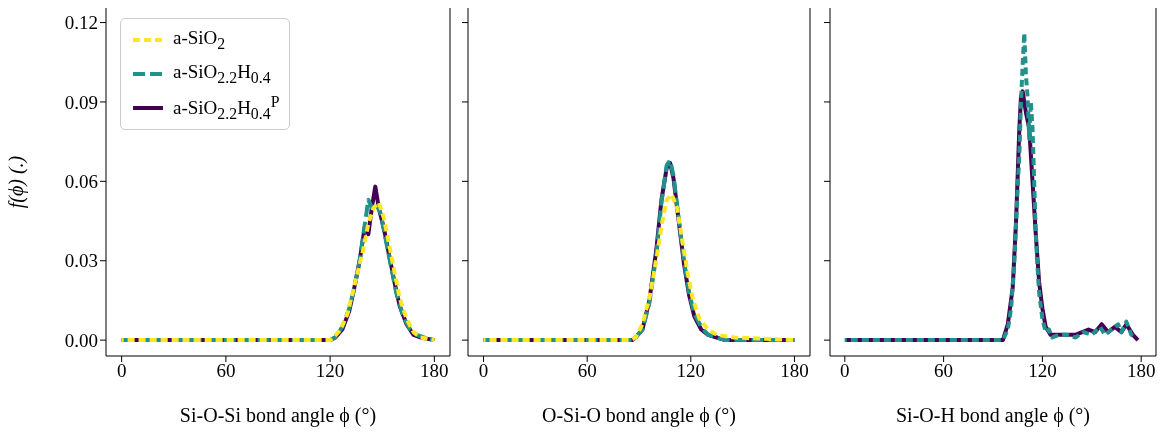  Describe the element at coordinates (222, 74) in the screenshot. I see `legend-label: a-SiO$_{2.2}$H$_{0.4}$` at that location.